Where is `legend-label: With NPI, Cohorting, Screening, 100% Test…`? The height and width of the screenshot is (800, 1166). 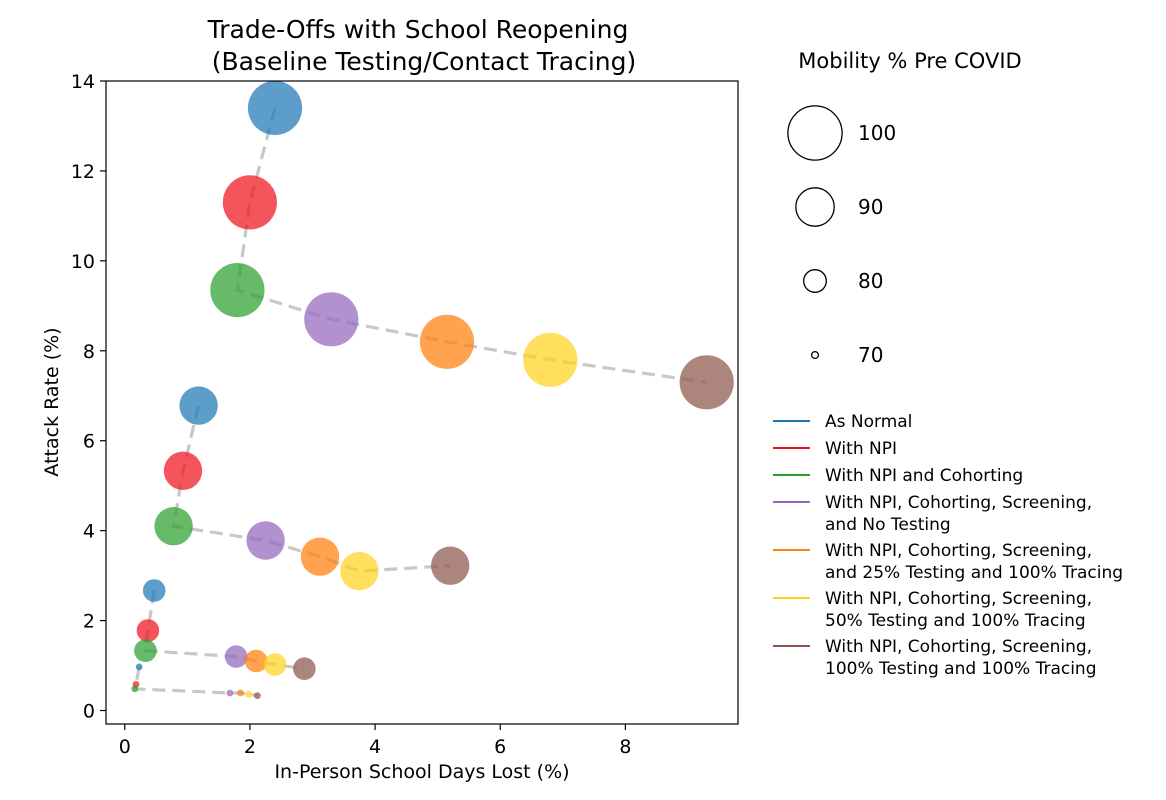
legend-label: With NPI, Cohorting, Screening, 100% Test… is located at coordinates (961, 658).